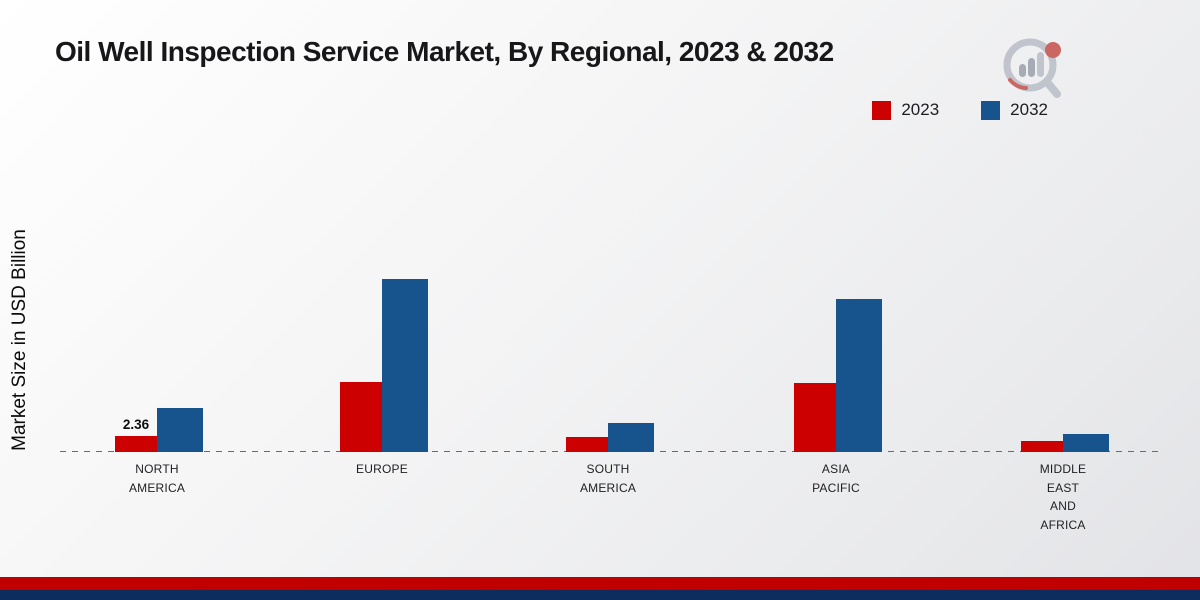 The height and width of the screenshot is (600, 1200). What do you see at coordinates (1063, 497) in the screenshot?
I see `category-label-4: MIDDLE EAST AND AFRICA` at bounding box center [1063, 497].